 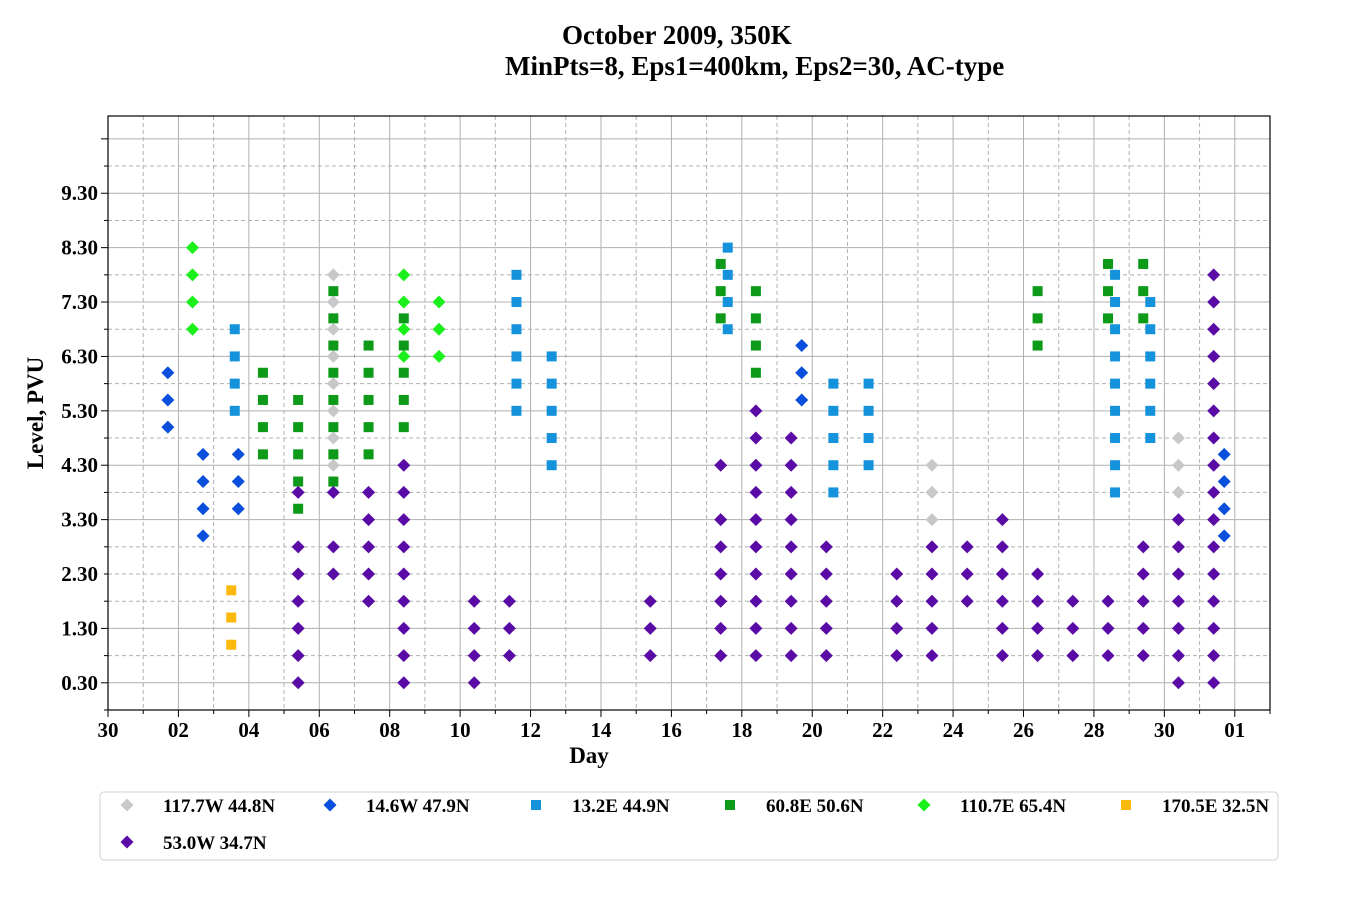 I want to click on y-tick-label: 0.30, so click(x=79, y=683).